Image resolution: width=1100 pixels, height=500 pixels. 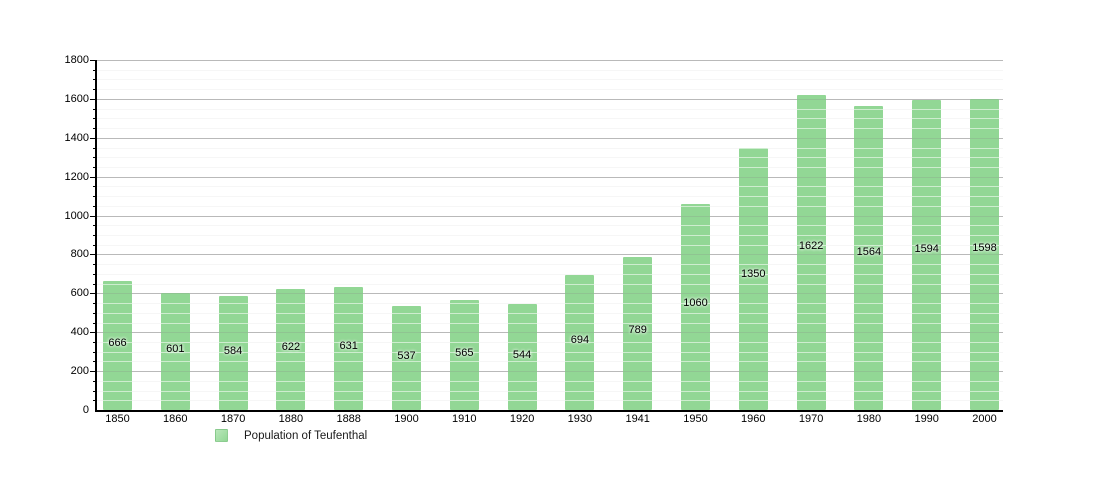 I want to click on y-tick-label: 1000, so click(x=76, y=215).